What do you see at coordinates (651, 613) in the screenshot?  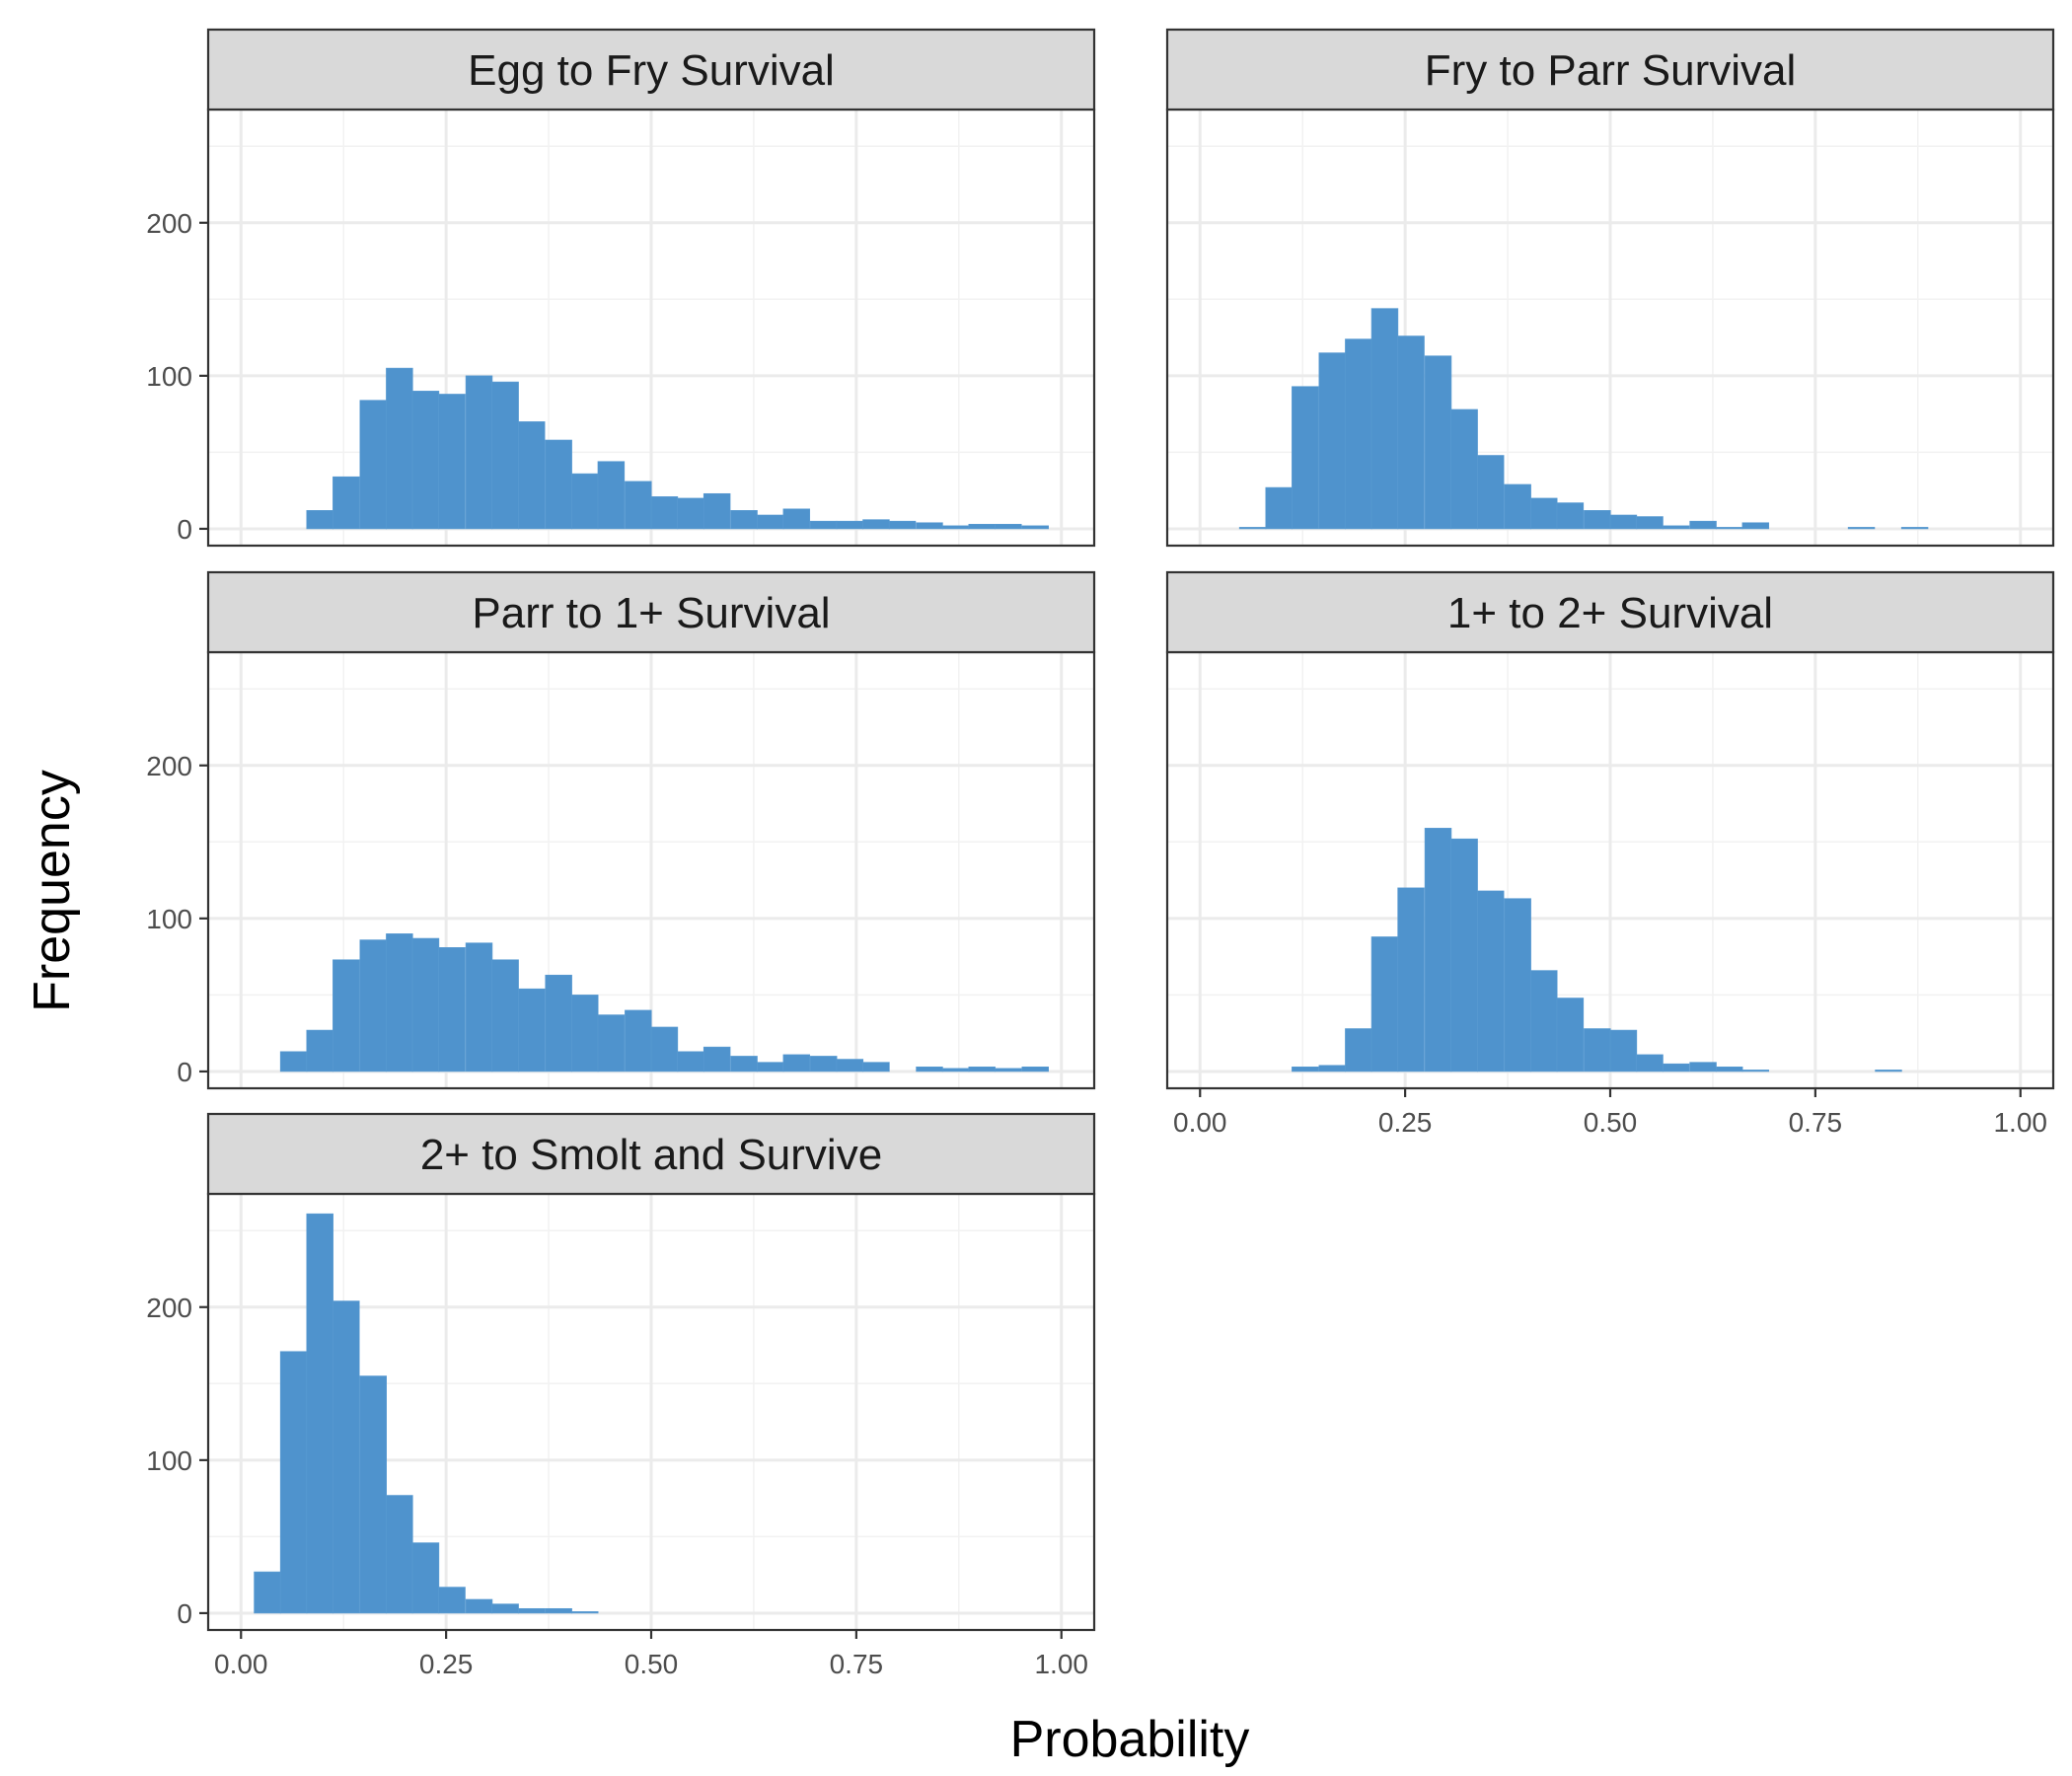 I see `strip-title: Parr to 1+ Survival` at bounding box center [651, 613].